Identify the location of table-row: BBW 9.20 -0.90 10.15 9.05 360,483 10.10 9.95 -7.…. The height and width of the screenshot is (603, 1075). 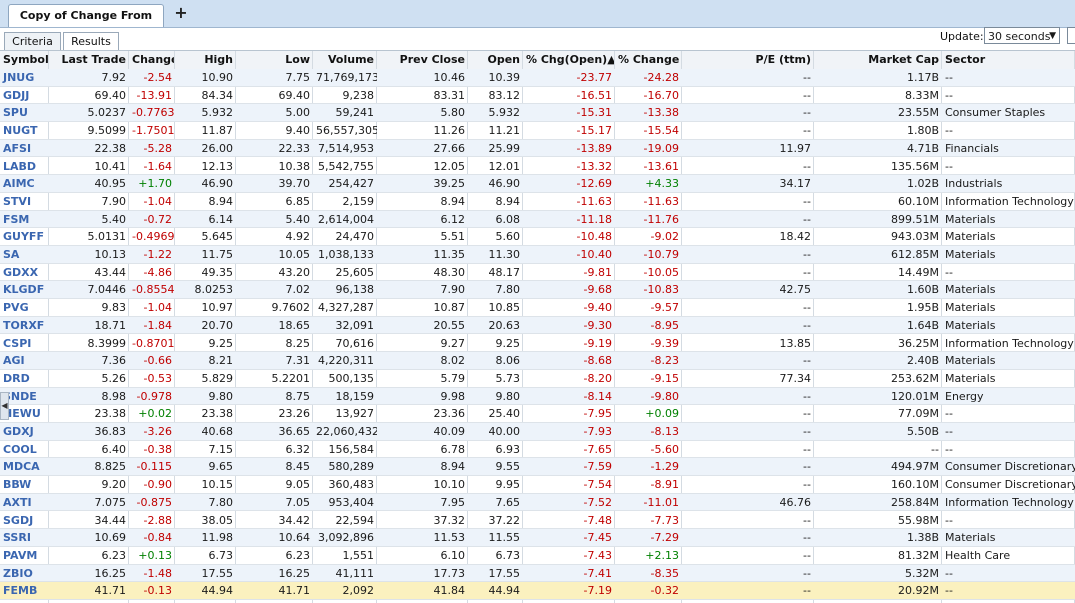
(537, 485).